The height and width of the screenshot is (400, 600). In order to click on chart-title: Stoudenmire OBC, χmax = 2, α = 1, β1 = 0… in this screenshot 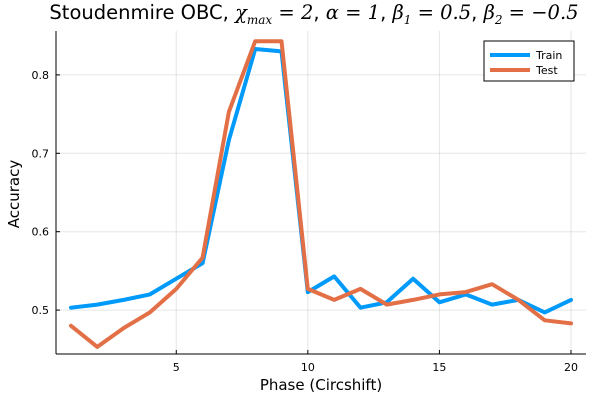, I will do `click(313, 14)`.